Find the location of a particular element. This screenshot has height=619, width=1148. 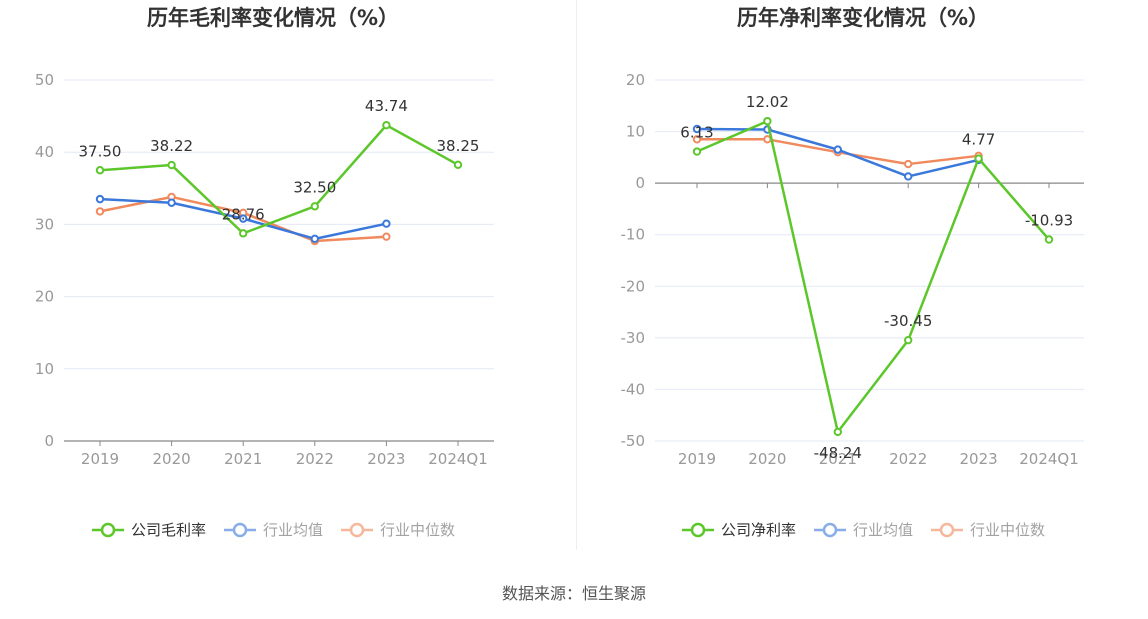

data-label: 6.13 is located at coordinates (696, 133).